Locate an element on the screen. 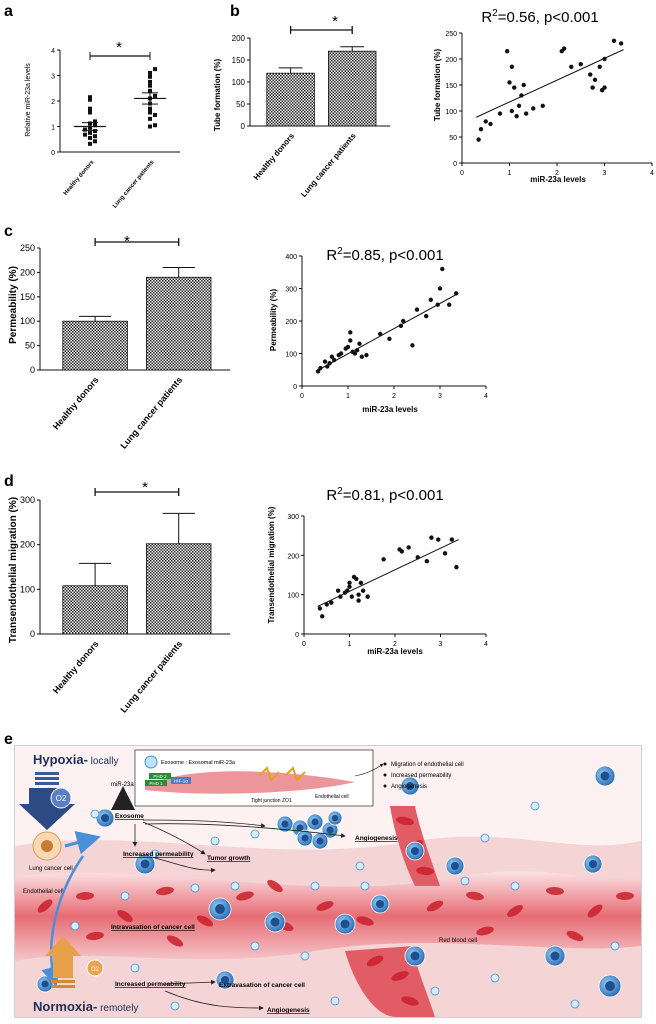 This screenshot has height=1024, width=656. category-label: Healthy donors is located at coordinates (76, 403).